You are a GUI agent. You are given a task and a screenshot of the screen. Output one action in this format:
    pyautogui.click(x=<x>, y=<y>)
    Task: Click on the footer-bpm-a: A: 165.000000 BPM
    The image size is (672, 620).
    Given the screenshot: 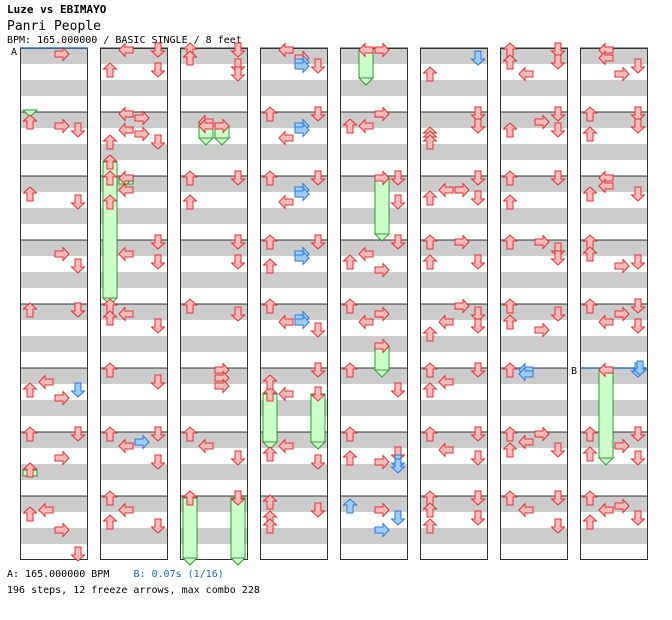 What is the action you would take?
    pyautogui.click(x=58, y=574)
    